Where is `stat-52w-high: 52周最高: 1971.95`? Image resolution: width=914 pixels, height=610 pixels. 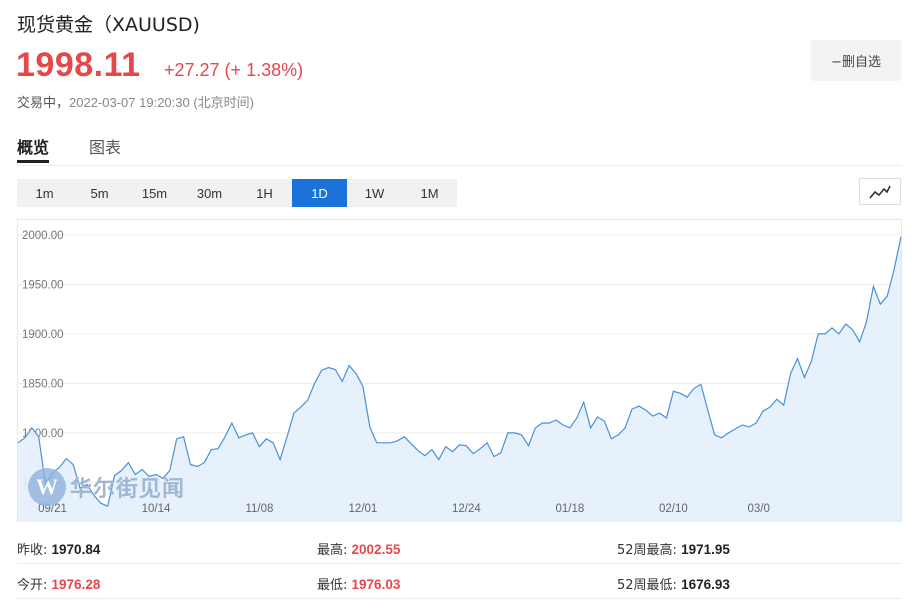
stat-52w-high: 52周最高: 1971.95 is located at coordinates (673, 548).